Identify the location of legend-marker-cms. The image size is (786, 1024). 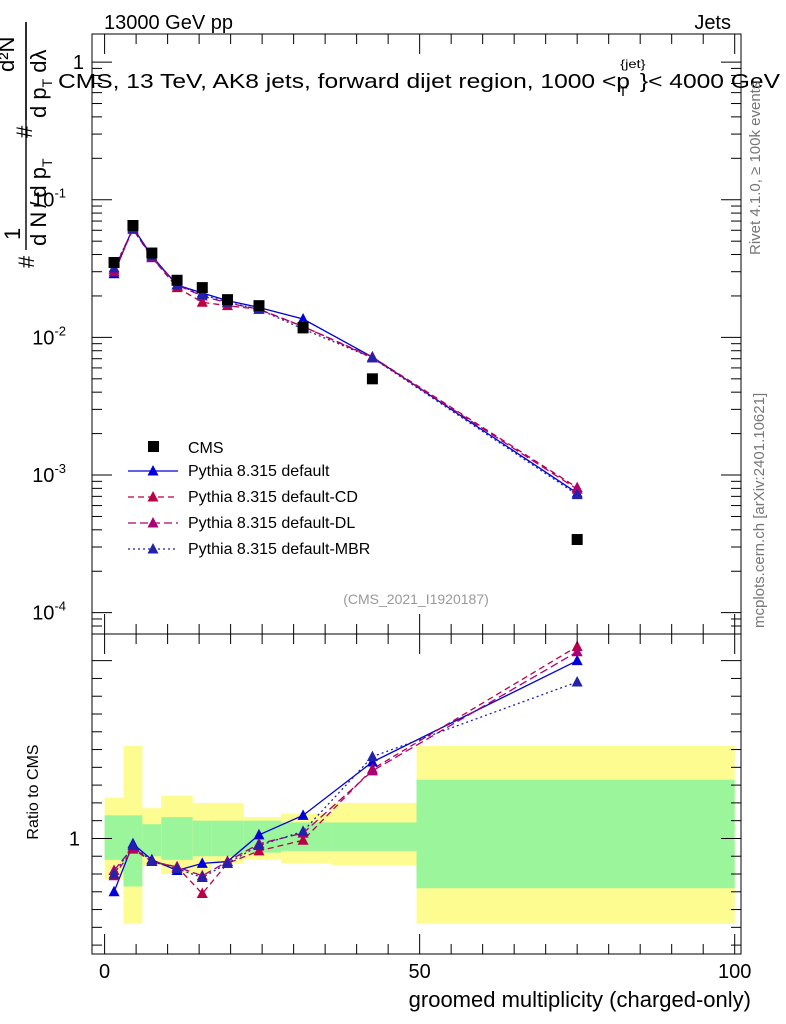
(153, 446).